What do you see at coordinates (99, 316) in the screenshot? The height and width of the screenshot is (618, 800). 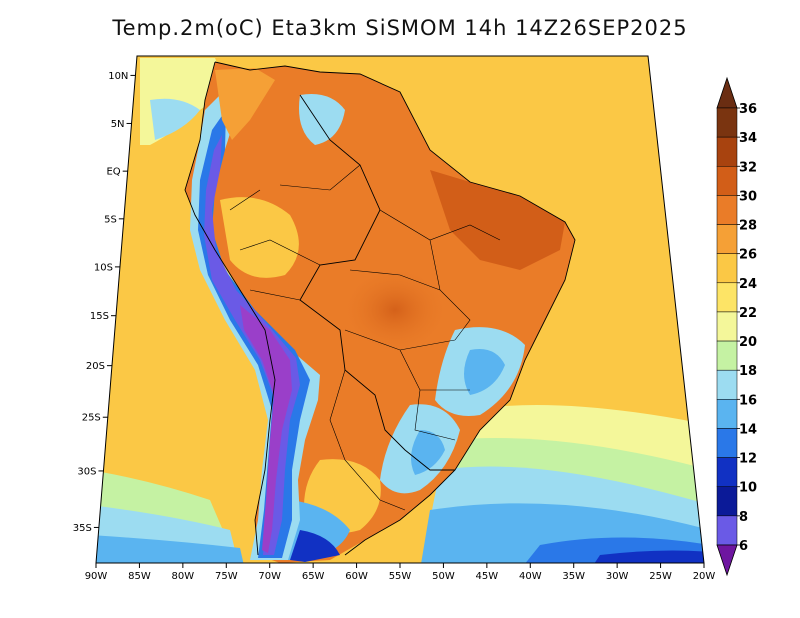 I see `lat-tick-label: 15S` at bounding box center [99, 316].